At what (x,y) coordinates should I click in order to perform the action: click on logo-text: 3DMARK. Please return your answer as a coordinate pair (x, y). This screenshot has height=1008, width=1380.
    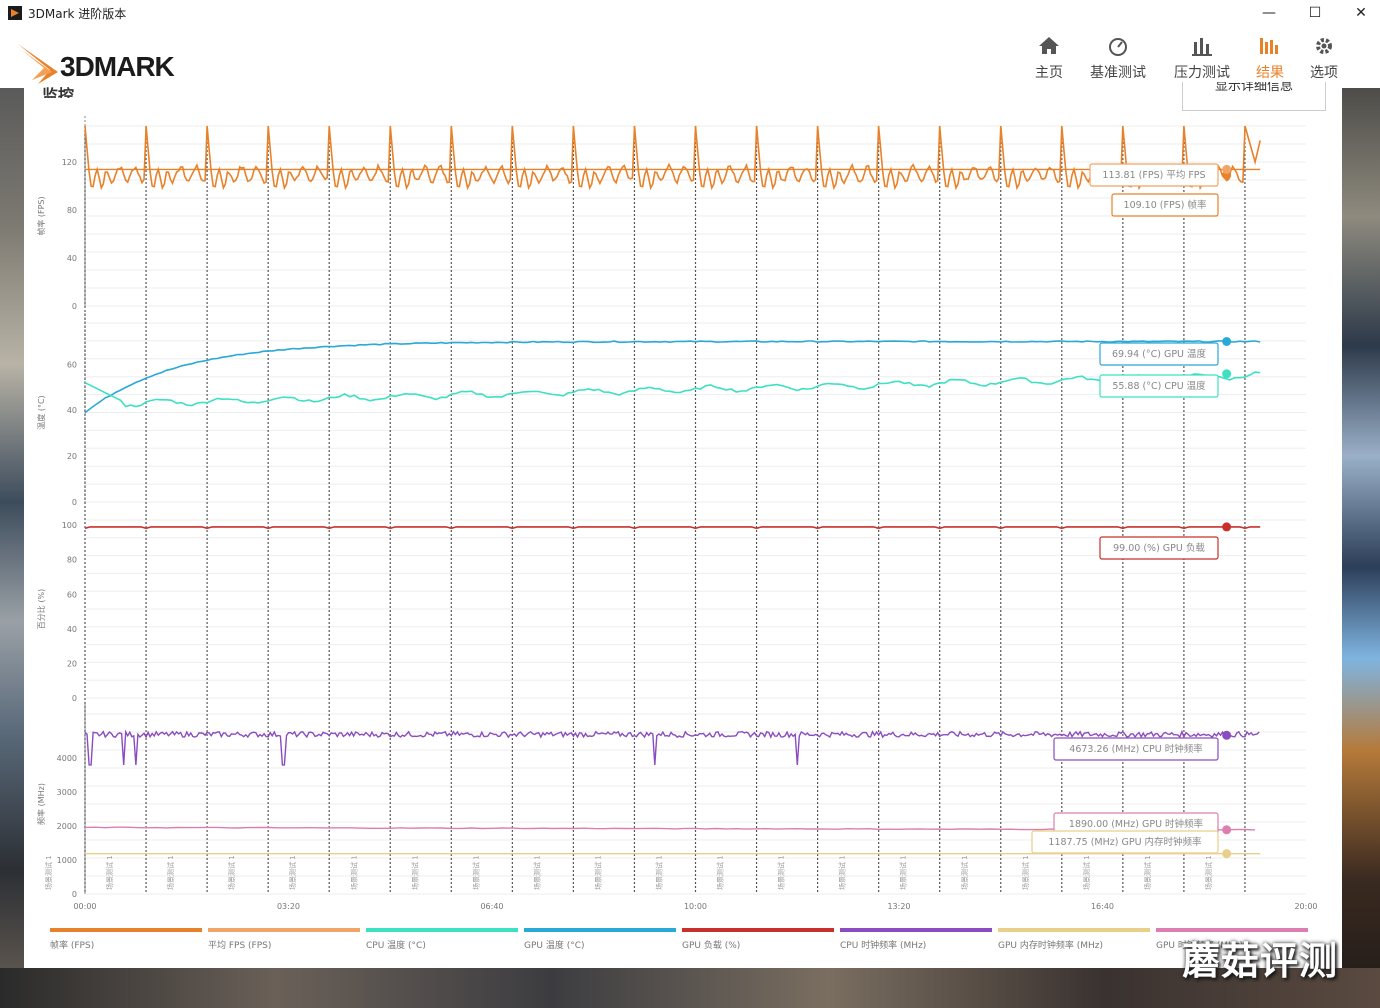
    Looking at the image, I should click on (117, 66).